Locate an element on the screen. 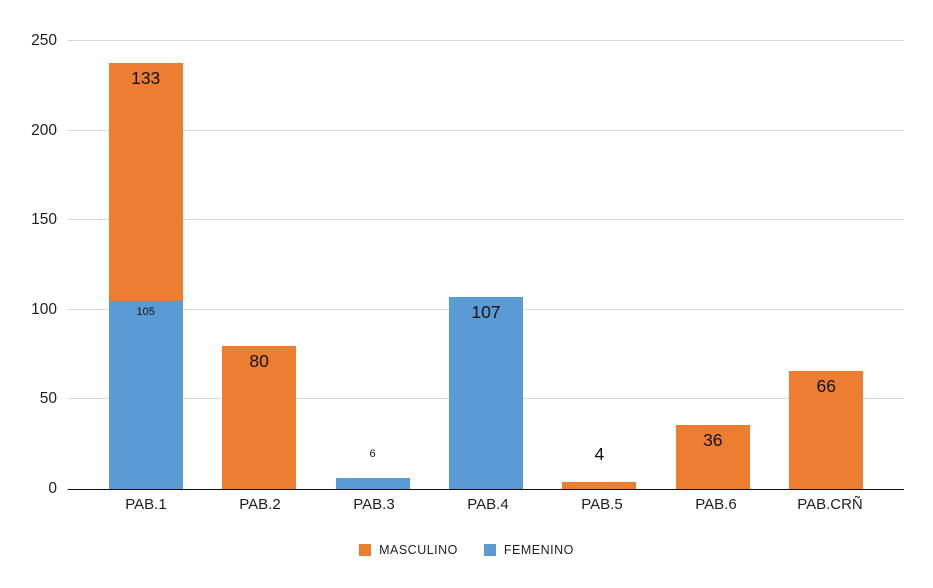  bar-pab2: 80 is located at coordinates (259, 417).